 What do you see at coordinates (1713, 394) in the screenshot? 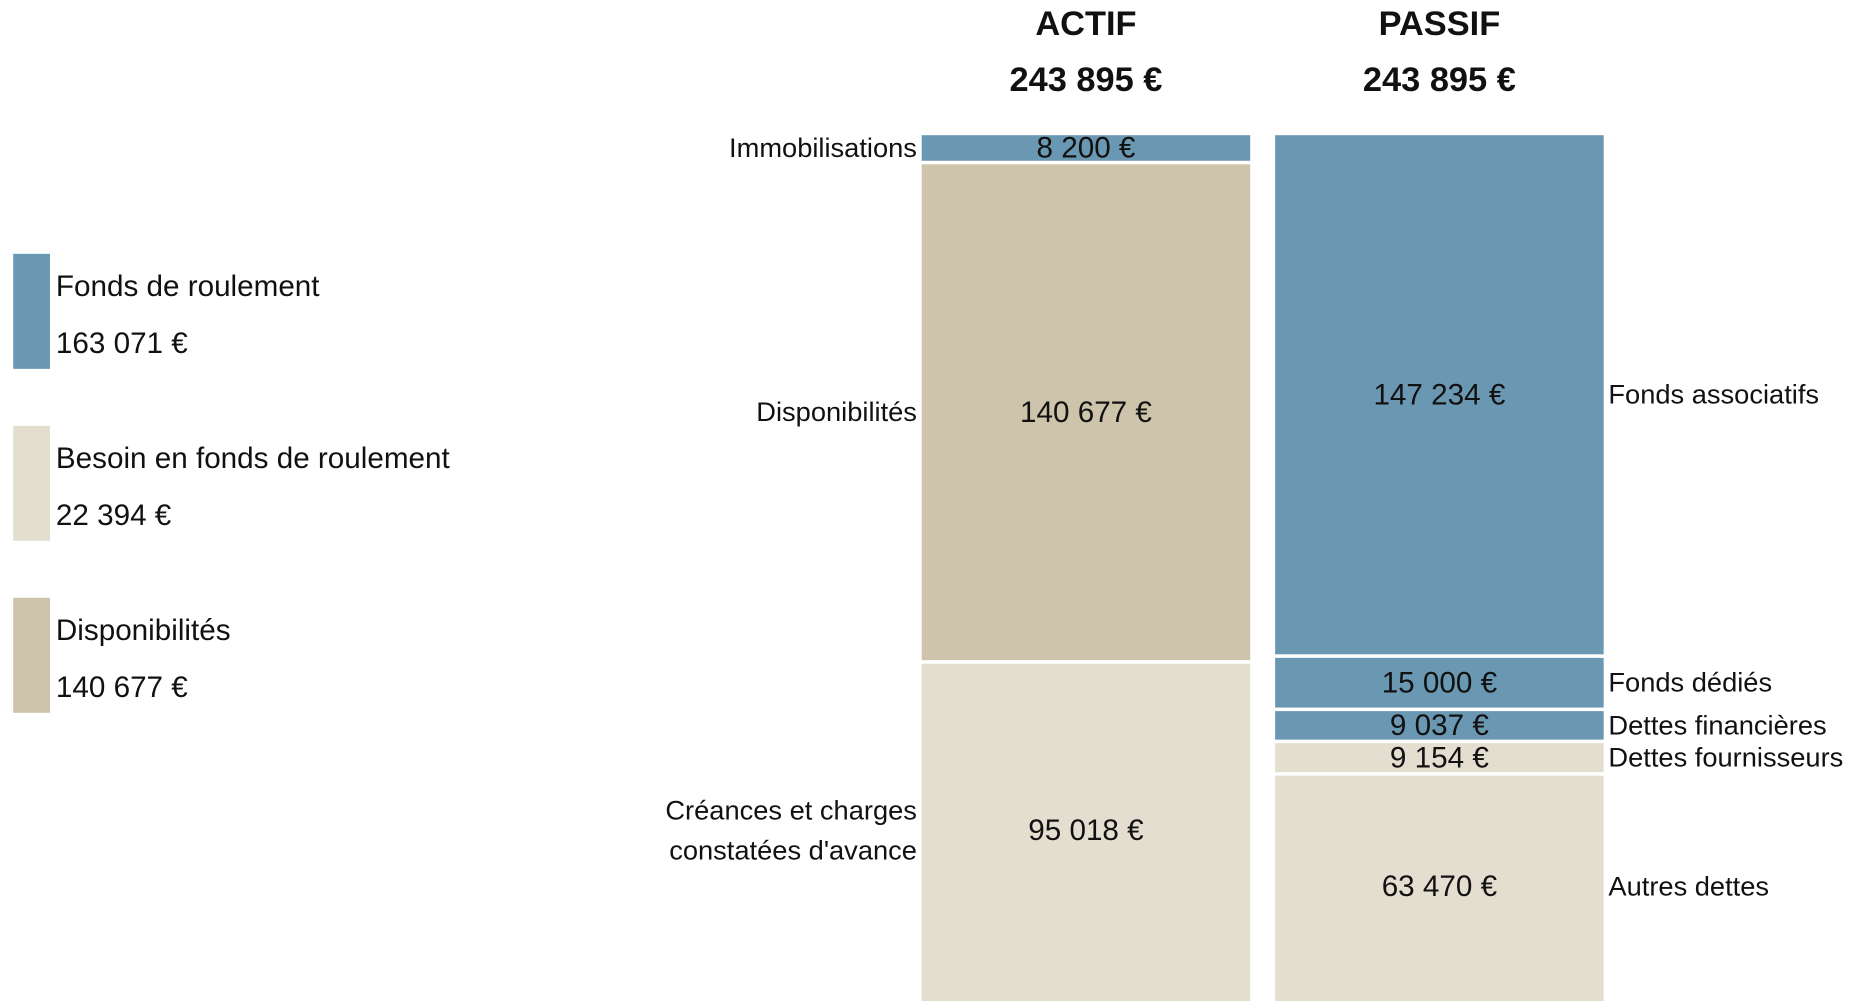
I see `segment-name: Fonds associatifs` at bounding box center [1713, 394].